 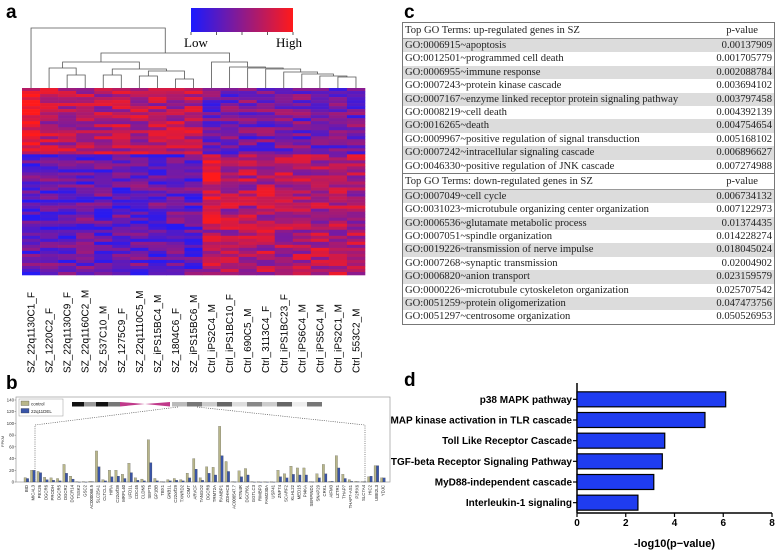 I want to click on p-value: 0.006734132, so click(x=744, y=196).